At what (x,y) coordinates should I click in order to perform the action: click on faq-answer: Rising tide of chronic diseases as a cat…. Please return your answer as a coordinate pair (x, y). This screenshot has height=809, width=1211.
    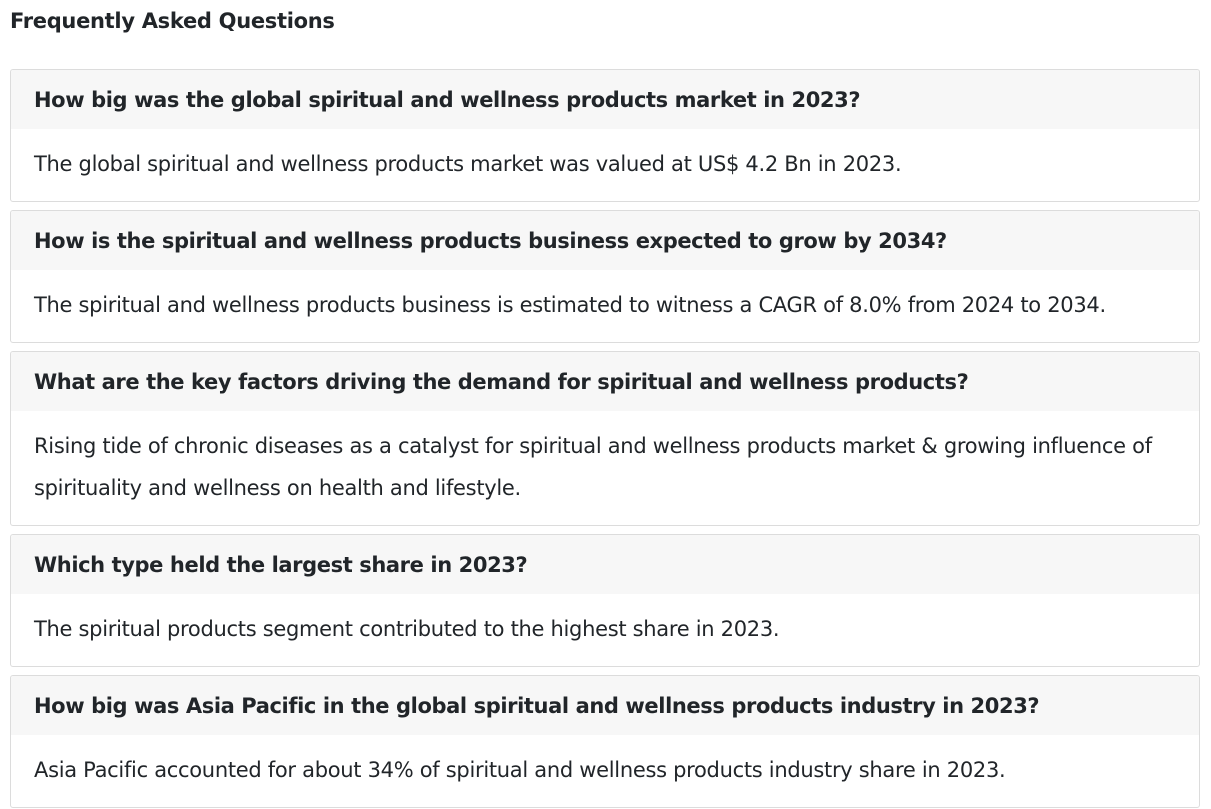
    Looking at the image, I should click on (593, 467).